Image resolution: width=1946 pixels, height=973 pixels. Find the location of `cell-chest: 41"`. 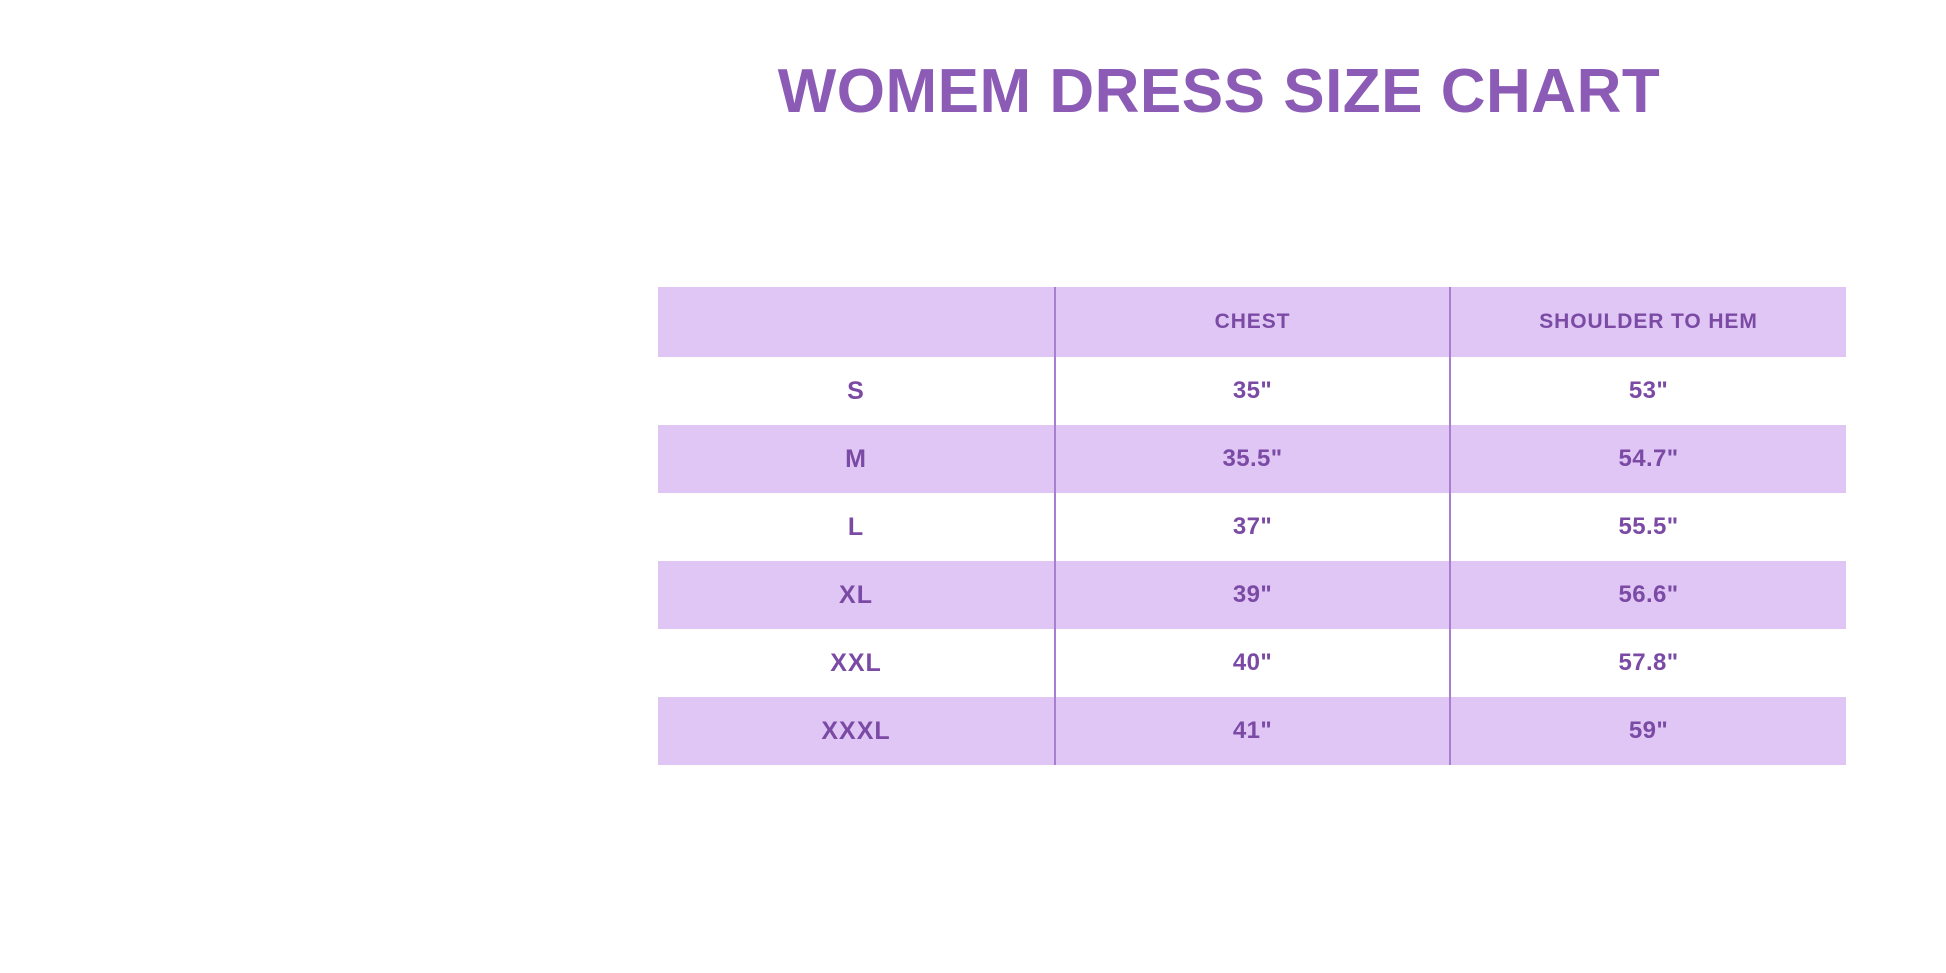

cell-chest: 41" is located at coordinates (1252, 731).